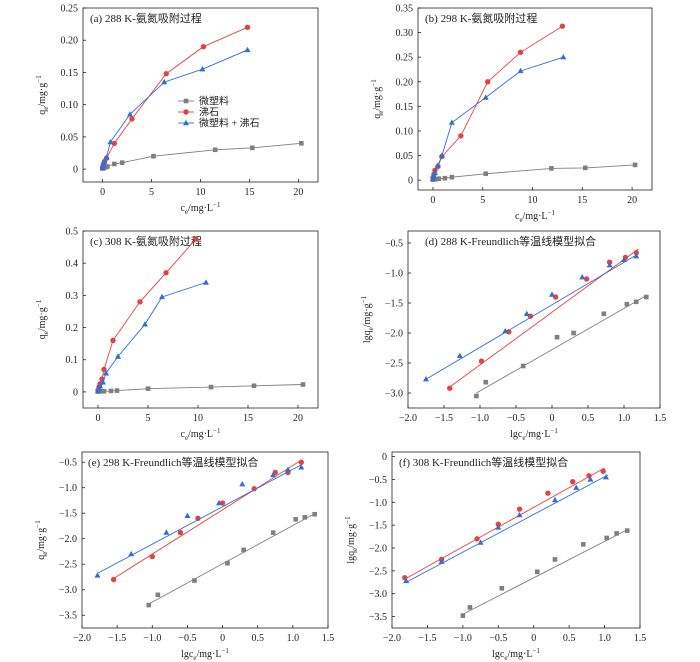 The width and height of the screenshot is (700, 662). I want to click on panel-title: (a) 288 K-氨氮吸附过程, so click(146, 18).